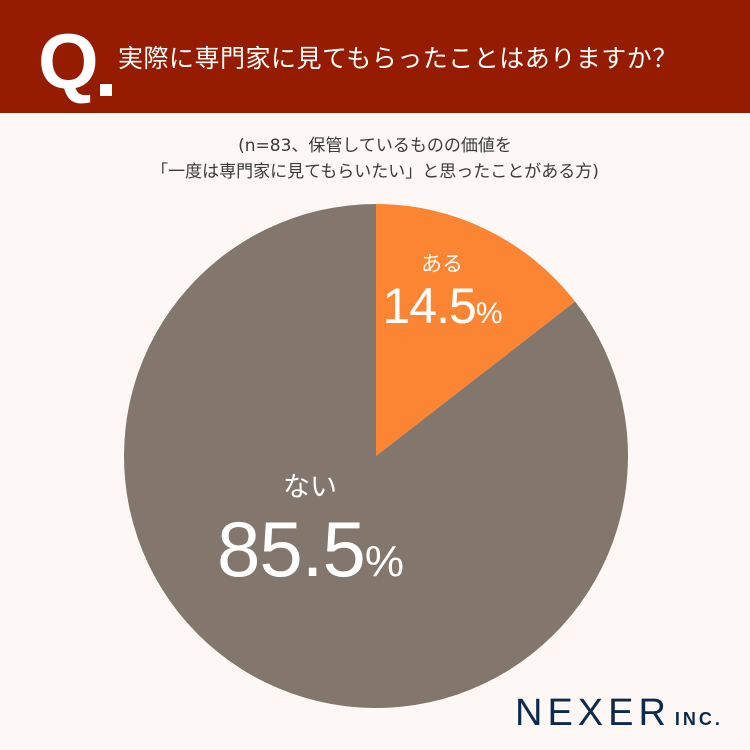 The width and height of the screenshot is (750, 750). I want to click on logo-sub: INC., so click(698, 719).